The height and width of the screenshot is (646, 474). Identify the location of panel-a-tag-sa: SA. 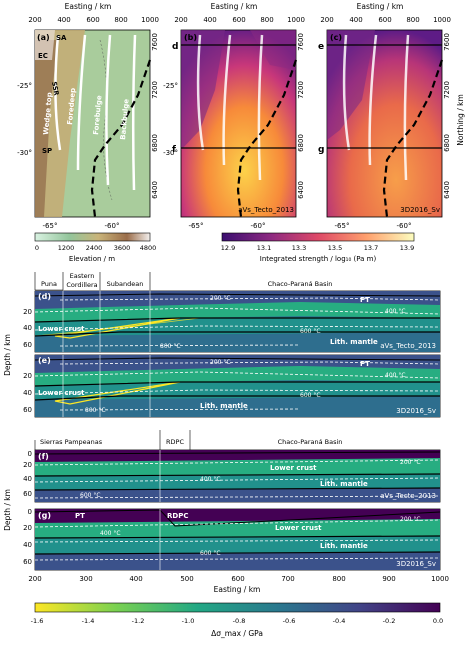
(61, 38).